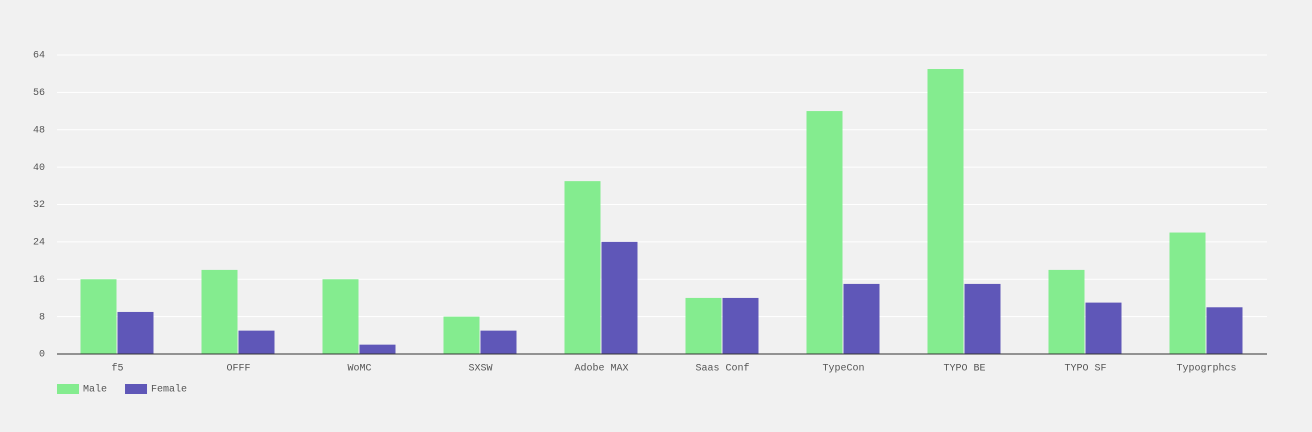 This screenshot has height=432, width=1312. What do you see at coordinates (1085, 369) in the screenshot?
I see `x-tick-label: TYPO SF` at bounding box center [1085, 369].